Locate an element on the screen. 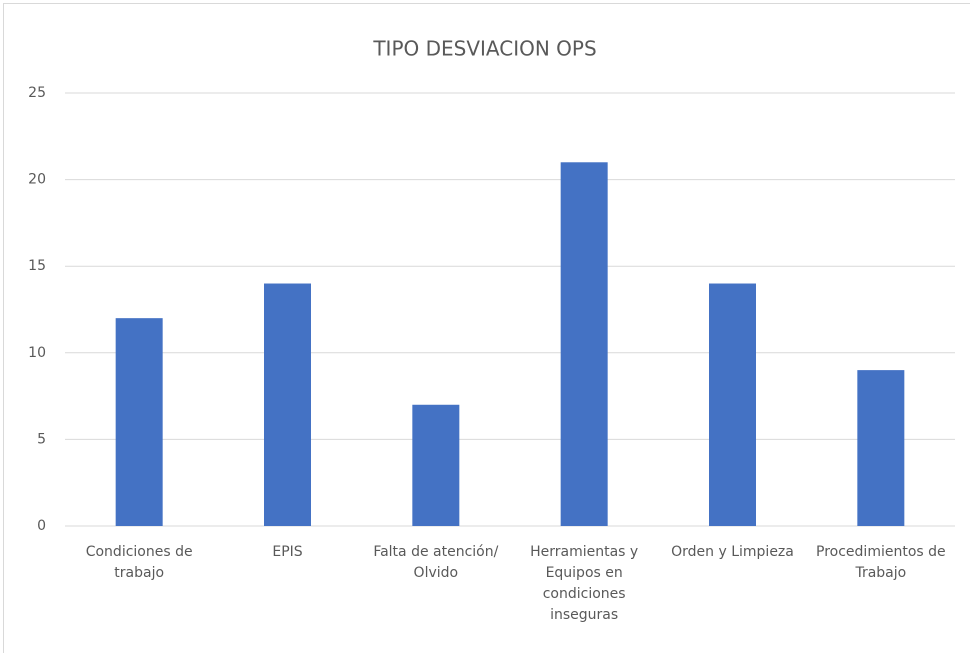  x-tick-label: Orden y Limpieza is located at coordinates (732, 552).